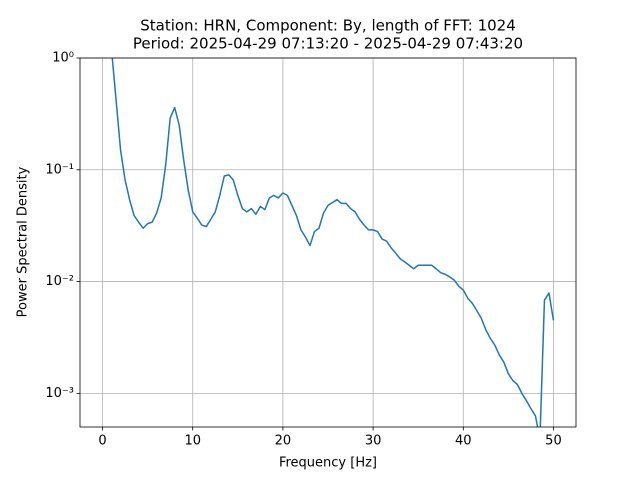 This screenshot has width=640, height=480. Describe the element at coordinates (192, 441) in the screenshot. I see `x-tick-label: 10` at that location.